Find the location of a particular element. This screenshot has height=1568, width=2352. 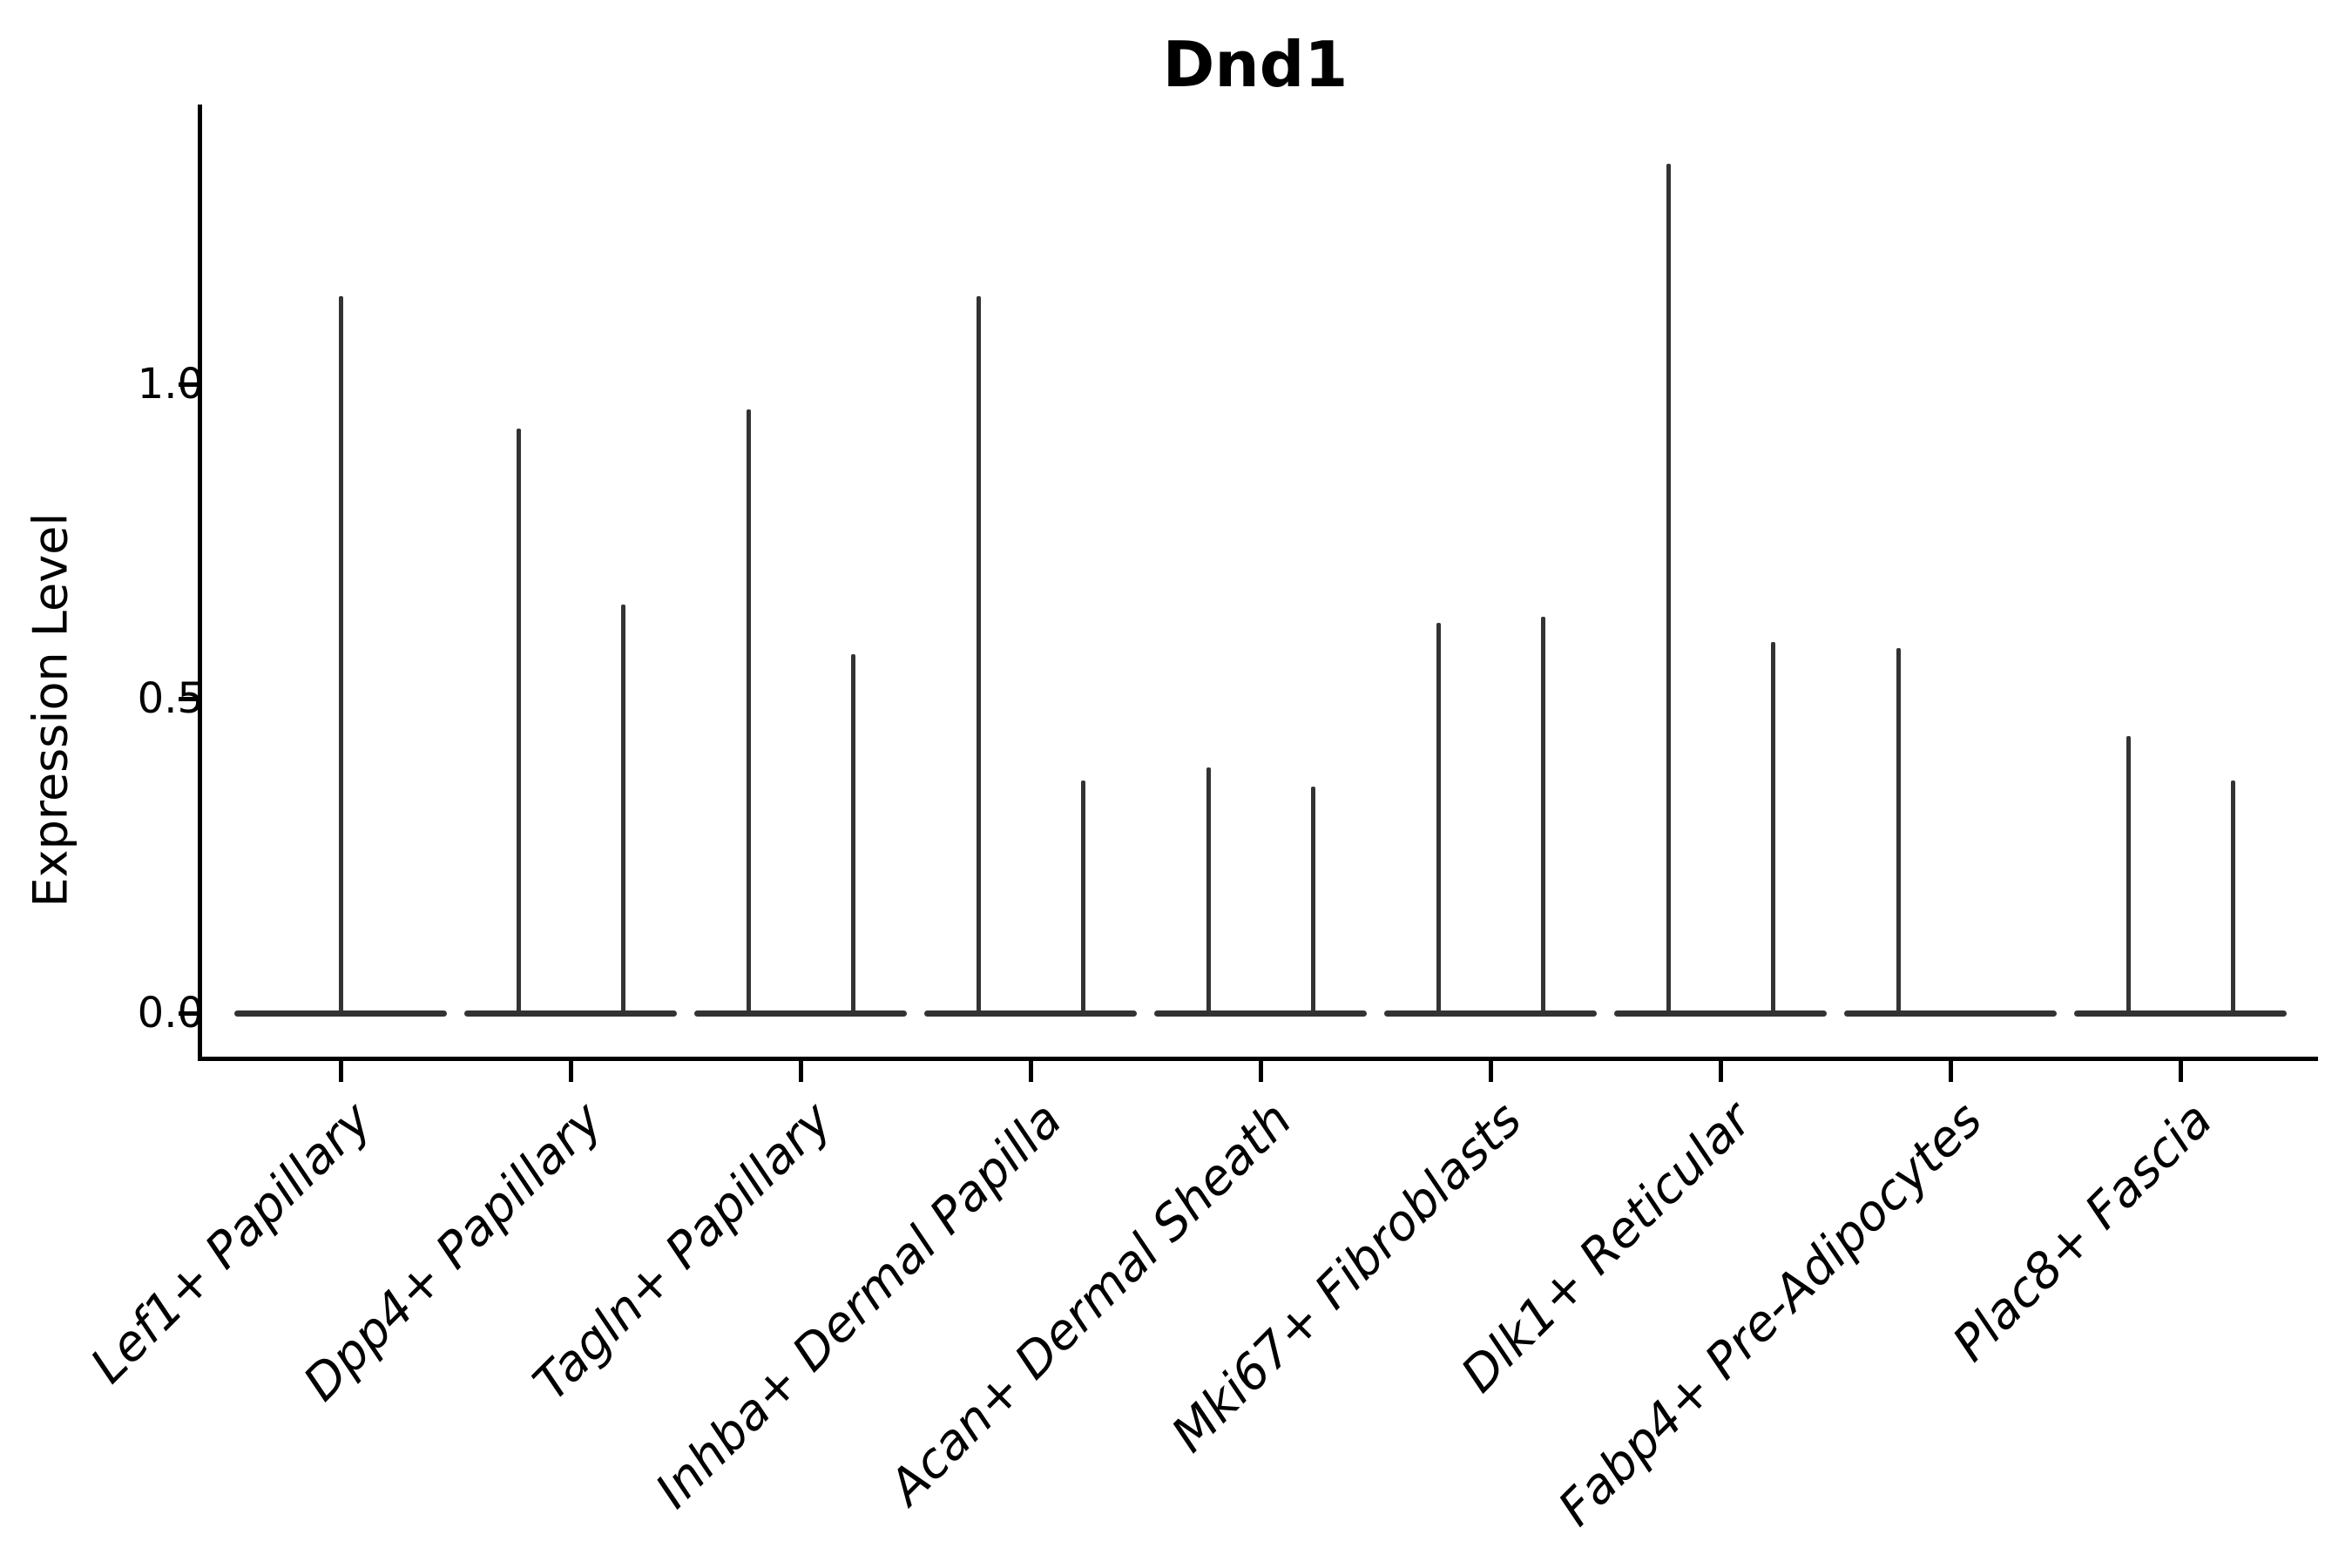

chart-title: Dnd1 is located at coordinates (1255, 64).